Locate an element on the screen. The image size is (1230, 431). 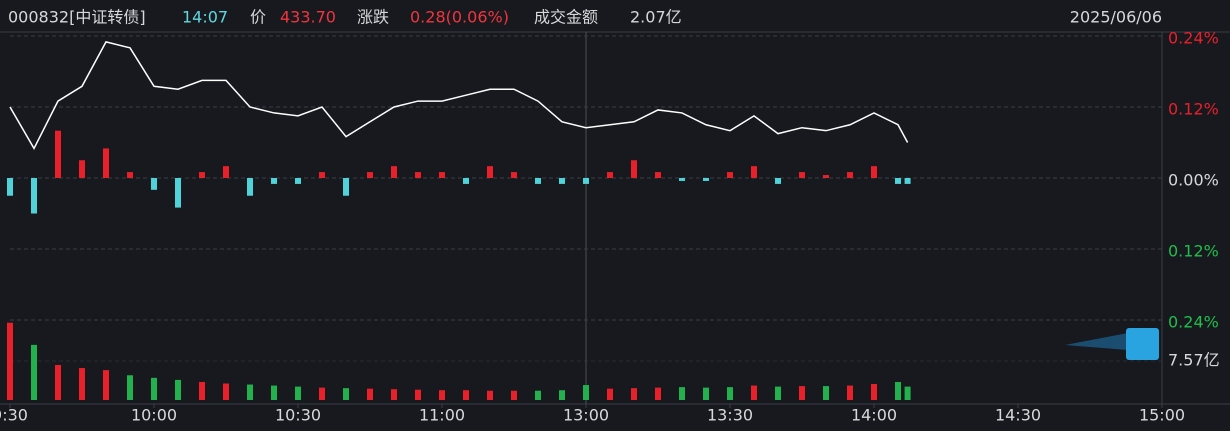
price-label: 价 is located at coordinates (258, 17).